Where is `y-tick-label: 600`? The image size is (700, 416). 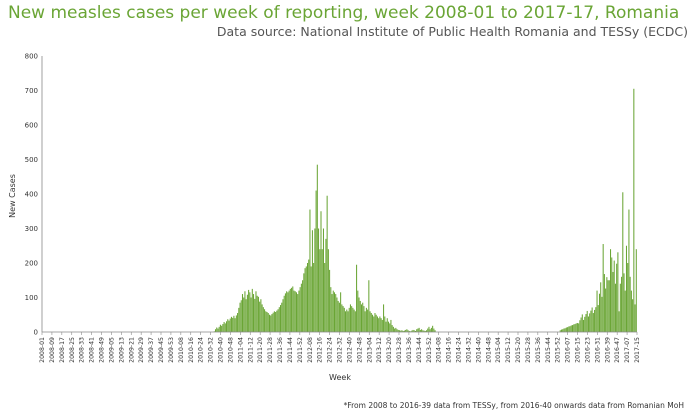 y-tick-label: 600 is located at coordinates (31, 126).